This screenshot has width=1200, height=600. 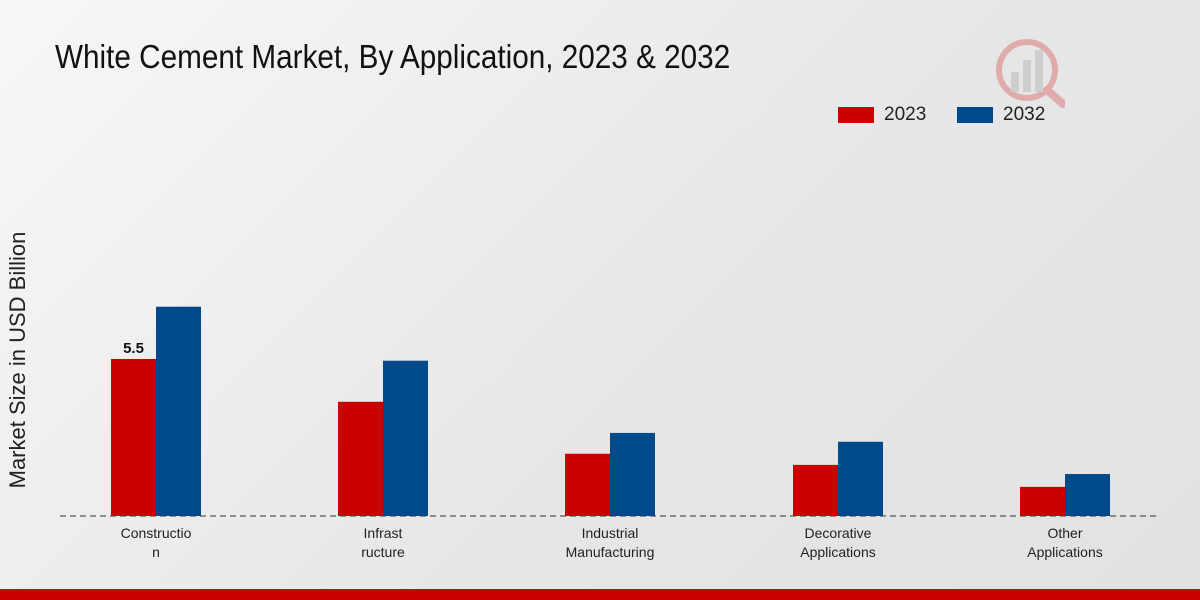 I want to click on x-tick-label-1: Infrast ructure, so click(x=383, y=542).